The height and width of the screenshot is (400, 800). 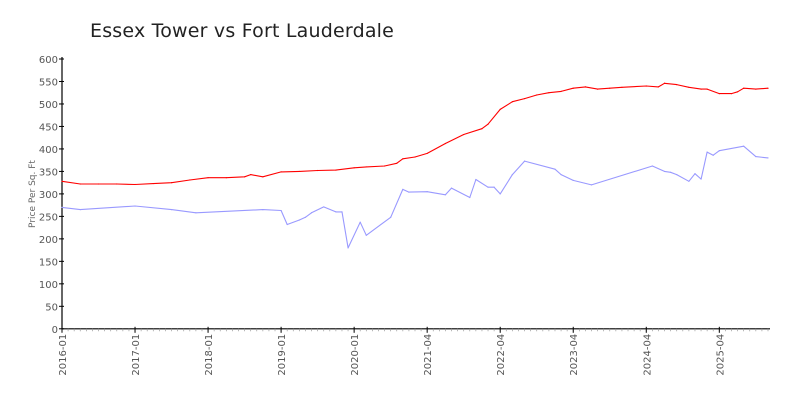 I want to click on y-tick-label: 300, so click(x=48, y=195).